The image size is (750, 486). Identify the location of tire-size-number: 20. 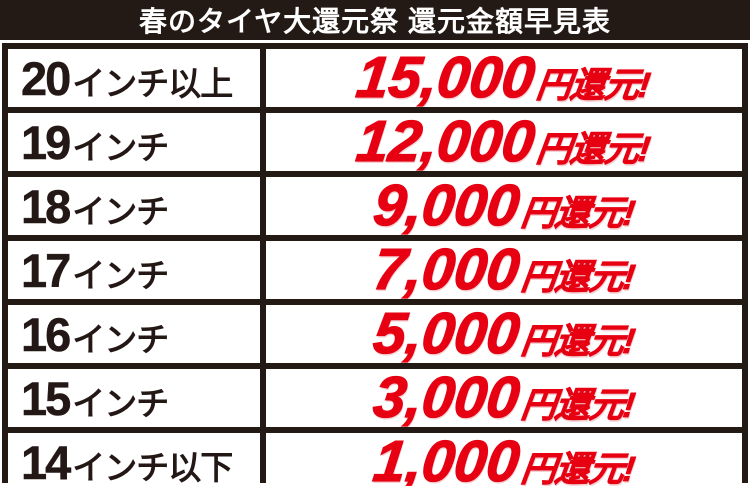
(46, 78).